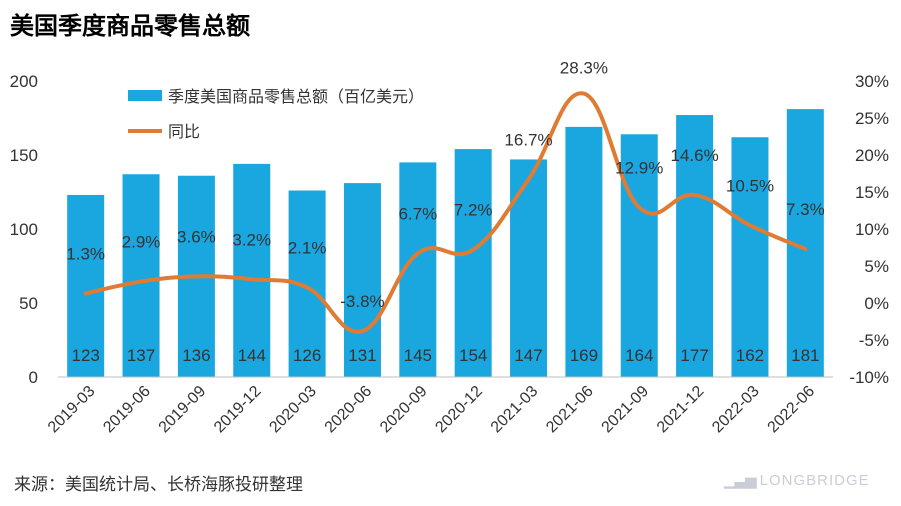  What do you see at coordinates (184, 131) in the screenshot?
I see `legend-label-line: 同比` at bounding box center [184, 131].